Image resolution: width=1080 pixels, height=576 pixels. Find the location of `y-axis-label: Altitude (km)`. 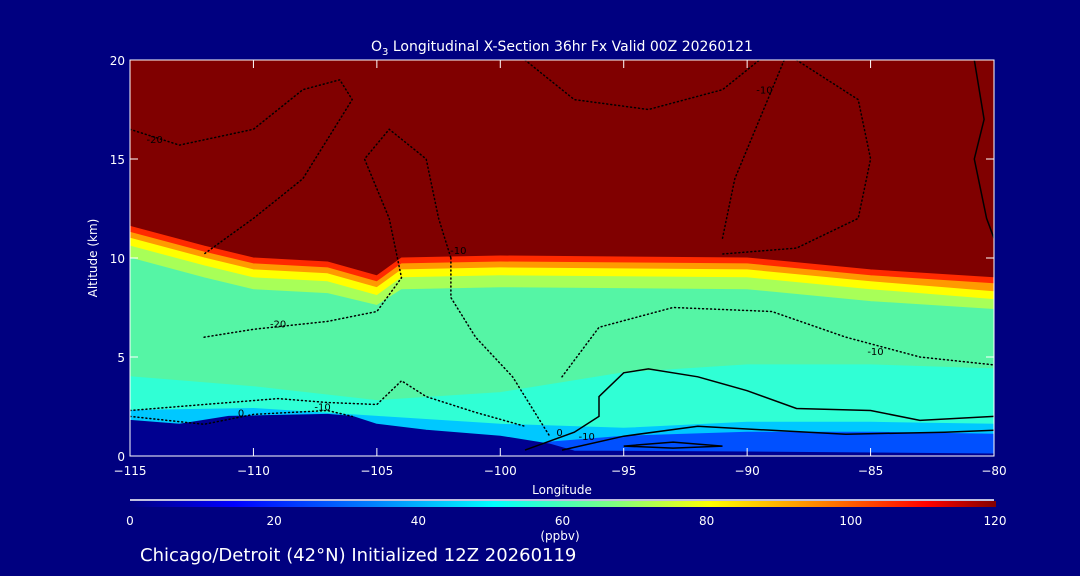

y-axis-label: Altitude (km) is located at coordinates (93, 258).